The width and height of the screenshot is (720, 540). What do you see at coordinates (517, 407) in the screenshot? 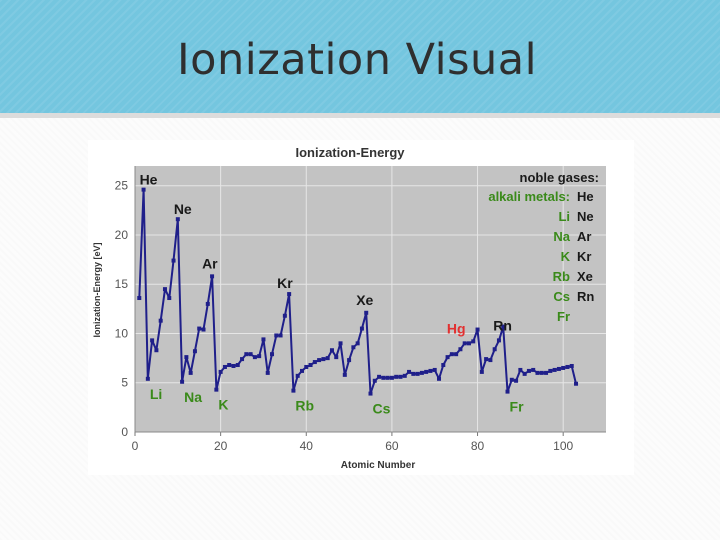
I see `element-label-fr: Fr` at bounding box center [517, 407].